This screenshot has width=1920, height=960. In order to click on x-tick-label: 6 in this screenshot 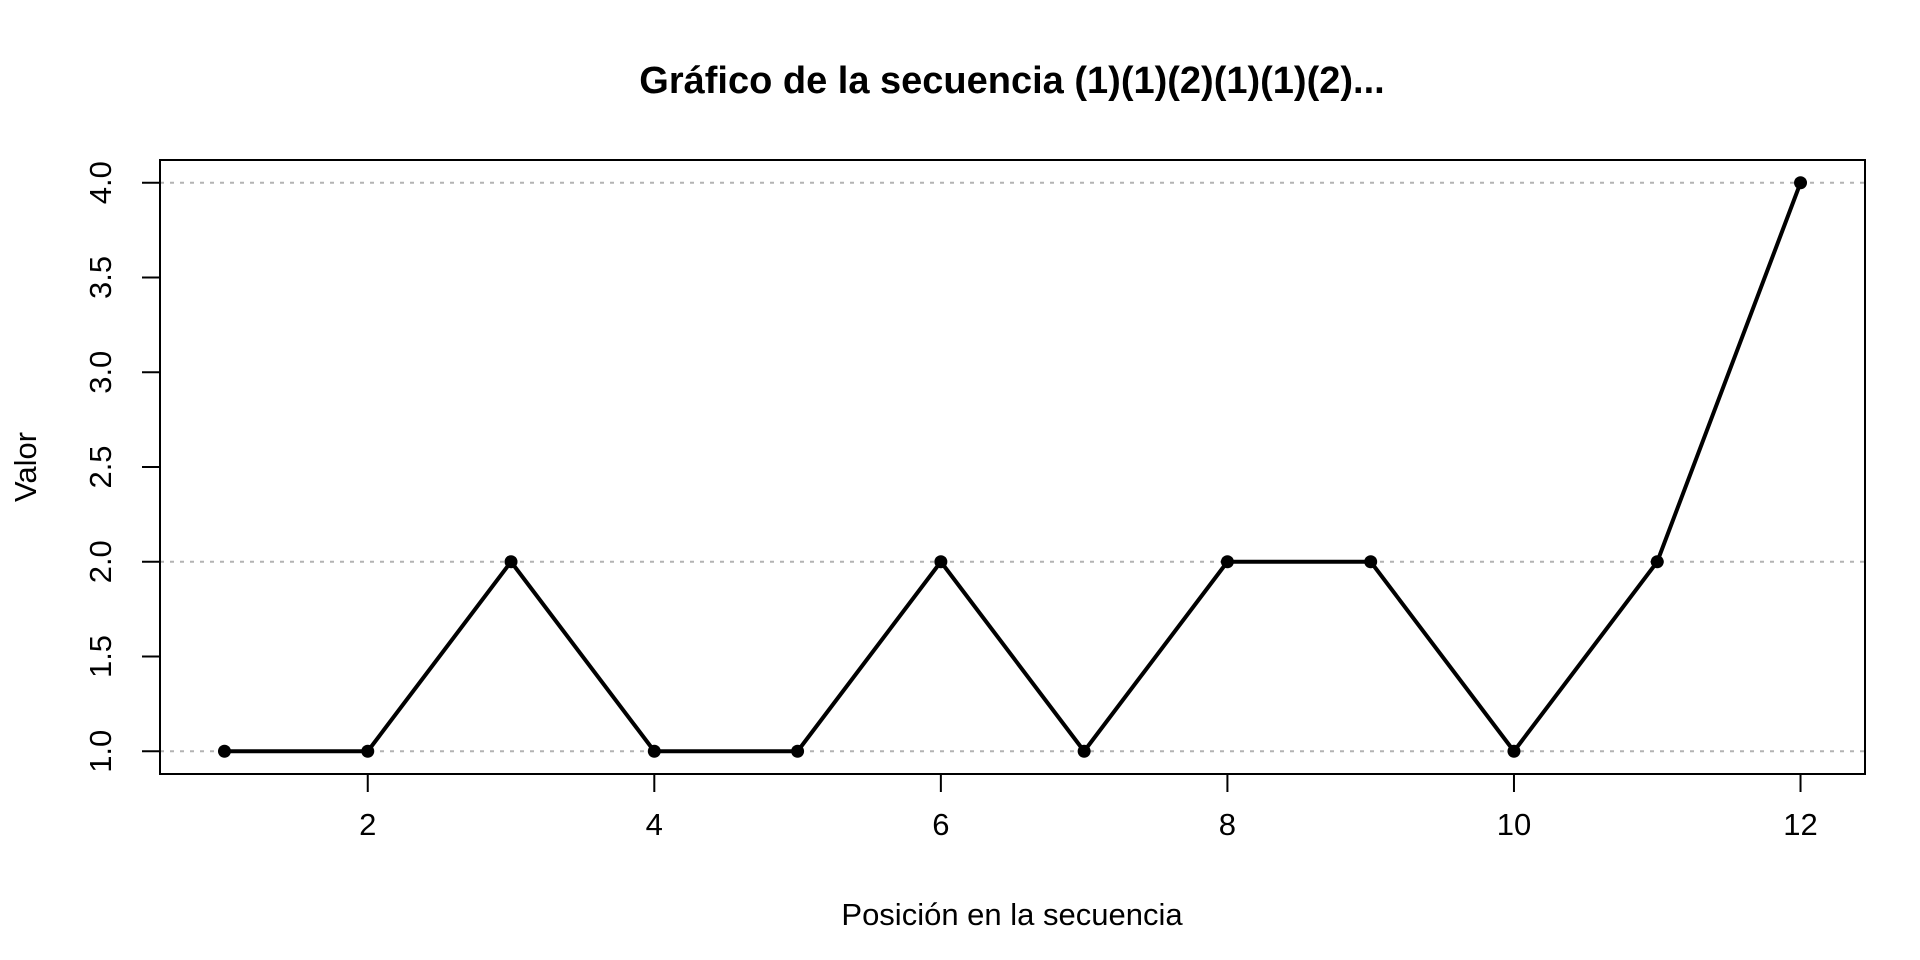, I will do `click(940, 824)`.